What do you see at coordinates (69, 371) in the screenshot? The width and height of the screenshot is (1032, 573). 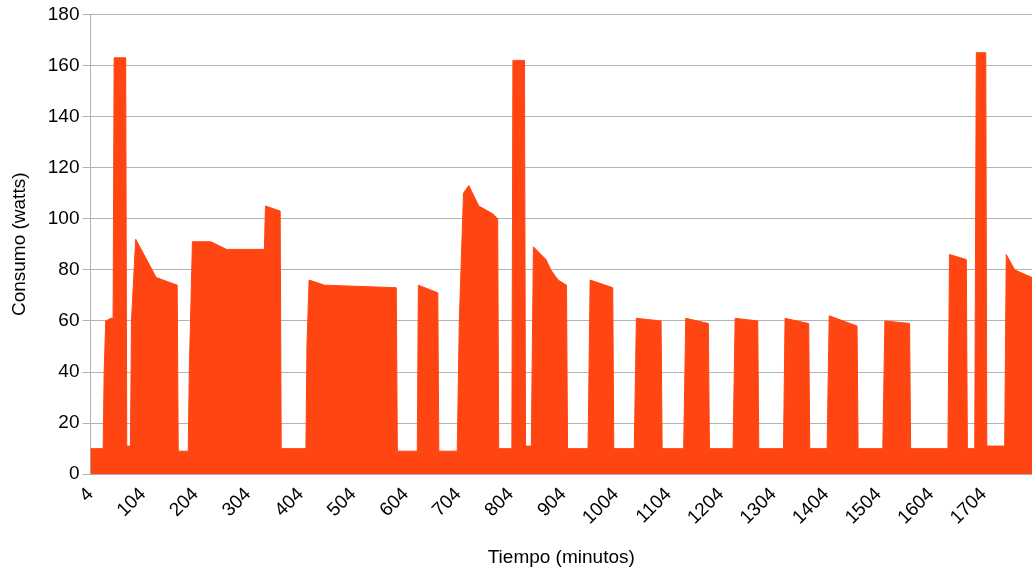 I see `y-tick-label: 40` at bounding box center [69, 371].